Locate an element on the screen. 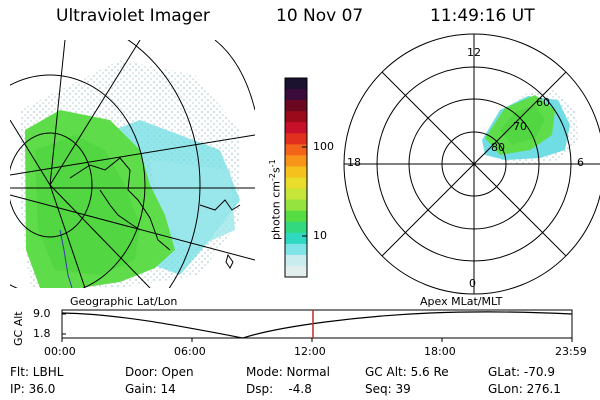 This screenshot has width=600, height=400. timeline-ylabel: GC Alt is located at coordinates (18, 328).